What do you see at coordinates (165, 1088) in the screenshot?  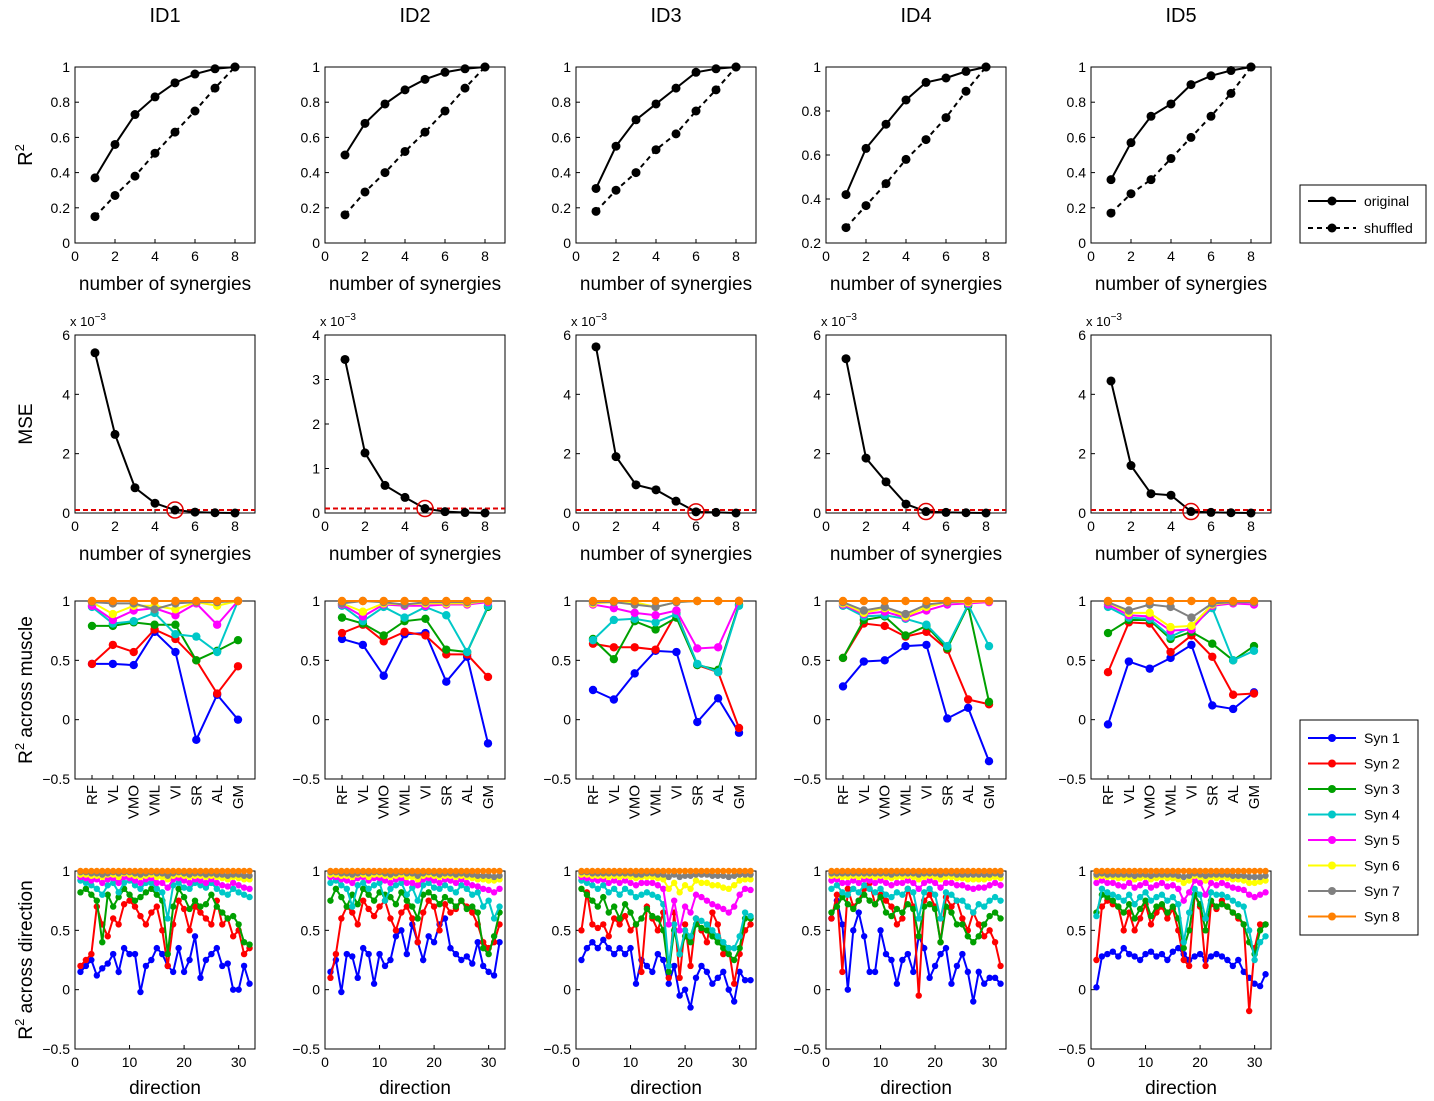 I see `x-axis-label: direction` at bounding box center [165, 1088].